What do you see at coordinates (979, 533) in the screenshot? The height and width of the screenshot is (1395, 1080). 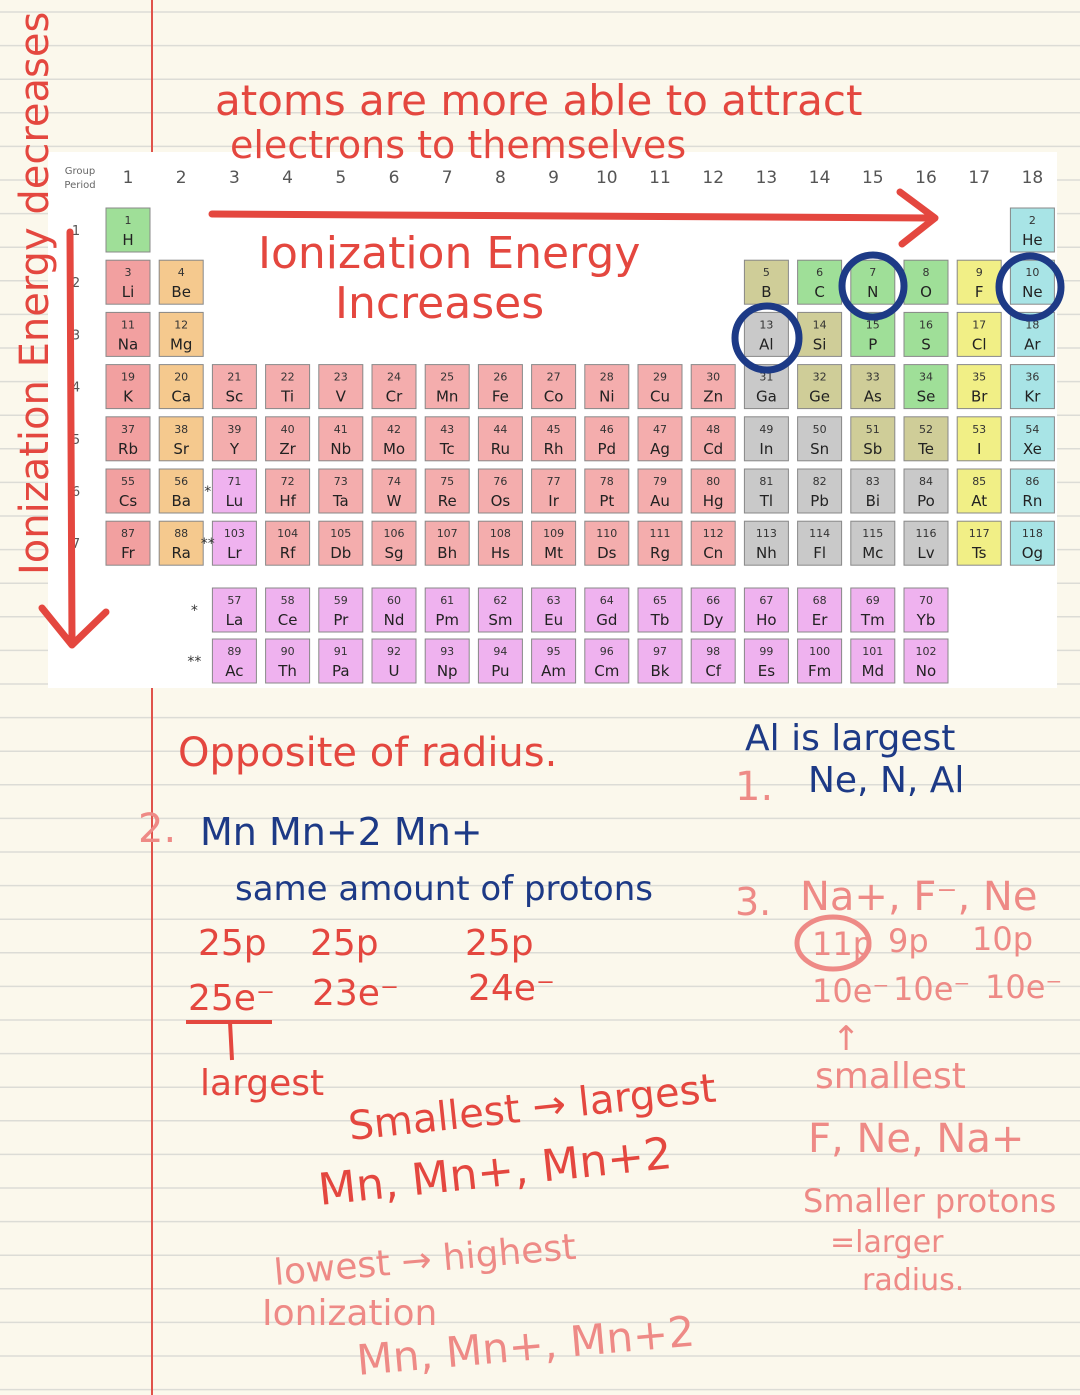 I see `atomic-number: 117` at bounding box center [979, 533].